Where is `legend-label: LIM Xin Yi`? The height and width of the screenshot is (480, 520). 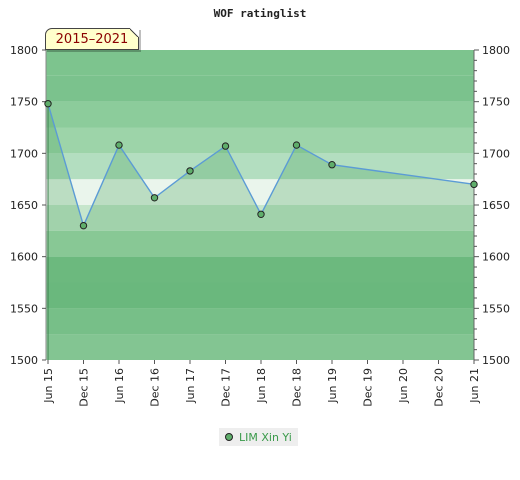
legend-label: LIM Xin Yi is located at coordinates (265, 437).